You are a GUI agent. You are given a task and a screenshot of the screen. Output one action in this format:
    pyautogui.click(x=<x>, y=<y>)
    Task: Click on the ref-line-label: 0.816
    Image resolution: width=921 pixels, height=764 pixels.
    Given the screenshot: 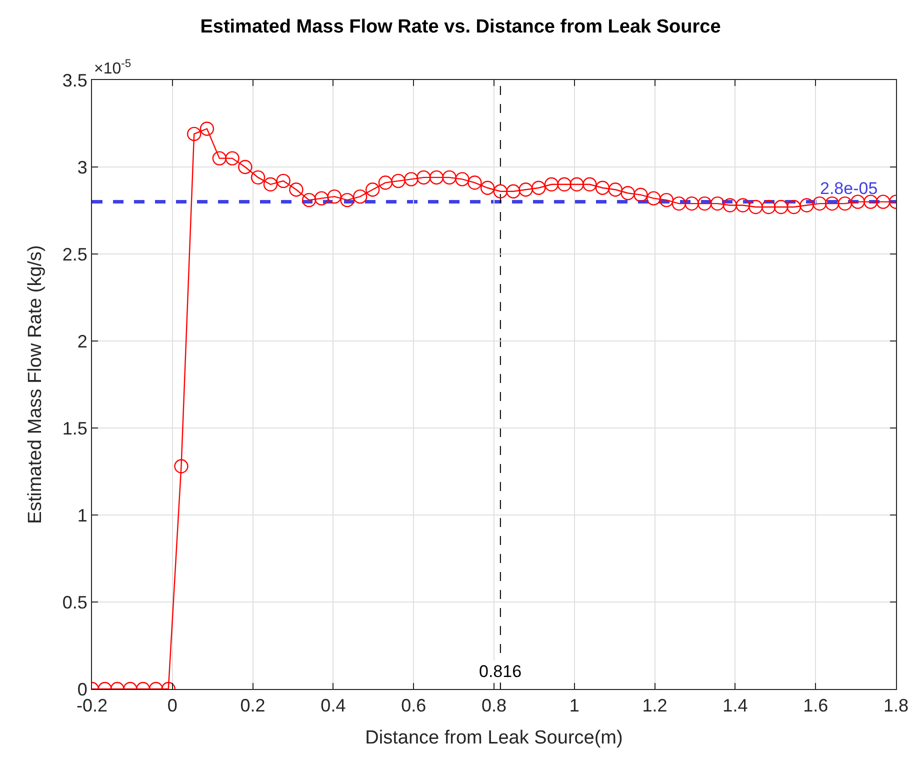 What is the action you would take?
    pyautogui.click(x=500, y=671)
    